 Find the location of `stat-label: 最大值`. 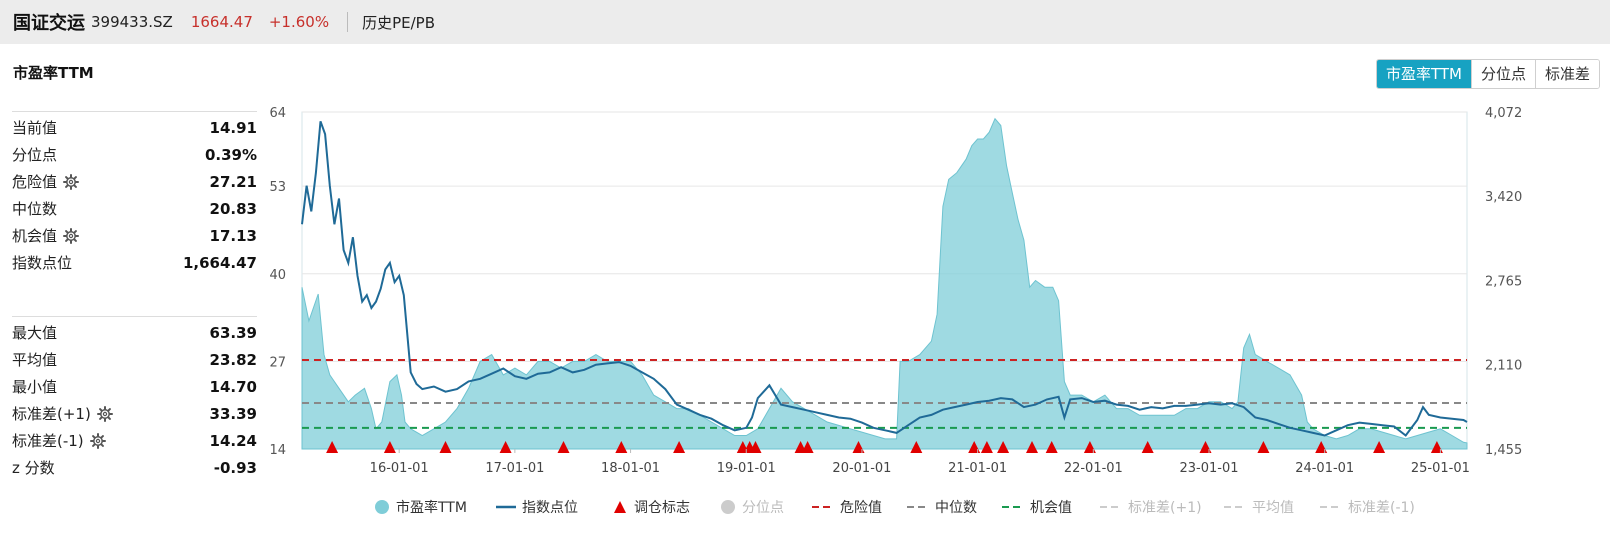

stat-label: 最大值 is located at coordinates (34, 332).